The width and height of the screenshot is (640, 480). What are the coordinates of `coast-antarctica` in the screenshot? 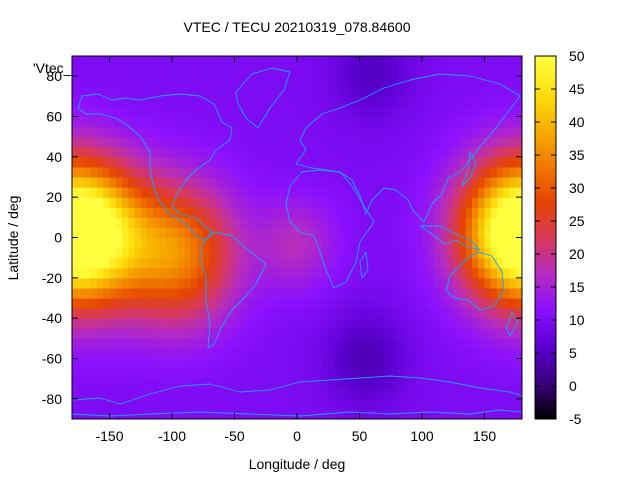 It's located at (297, 396).